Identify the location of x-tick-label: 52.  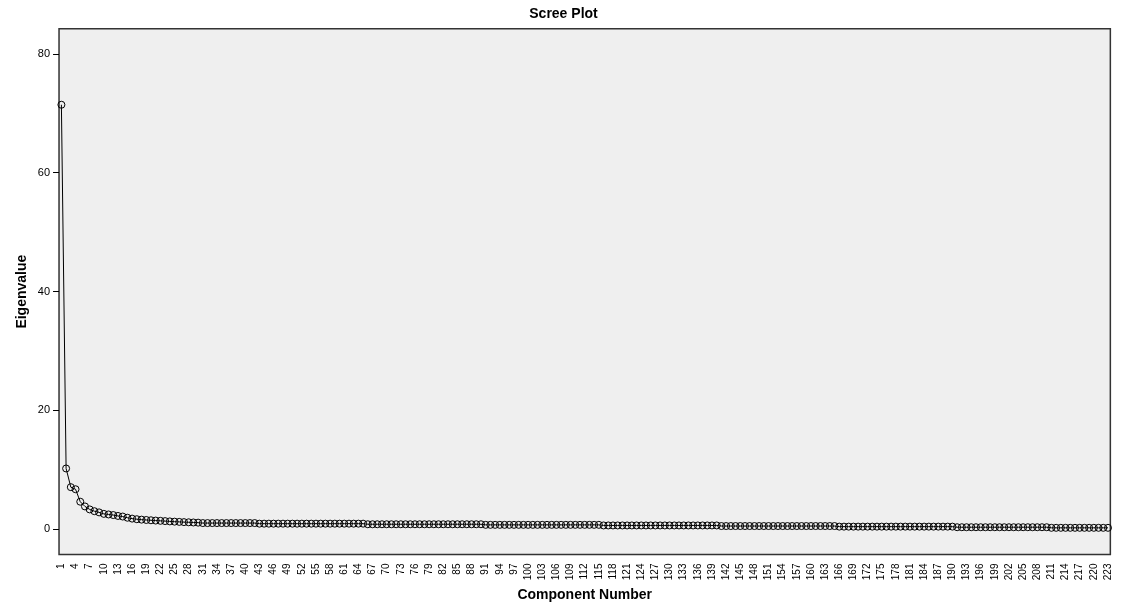
(301, 569).